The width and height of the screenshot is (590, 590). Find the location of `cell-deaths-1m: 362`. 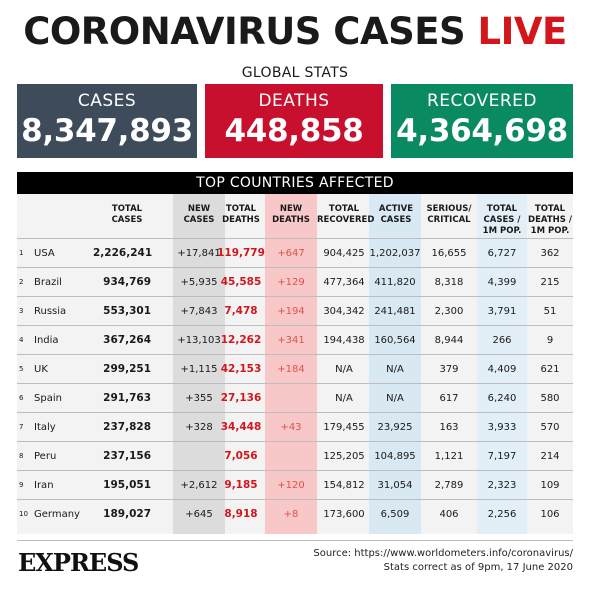

cell-deaths-1m: 362 is located at coordinates (550, 253).